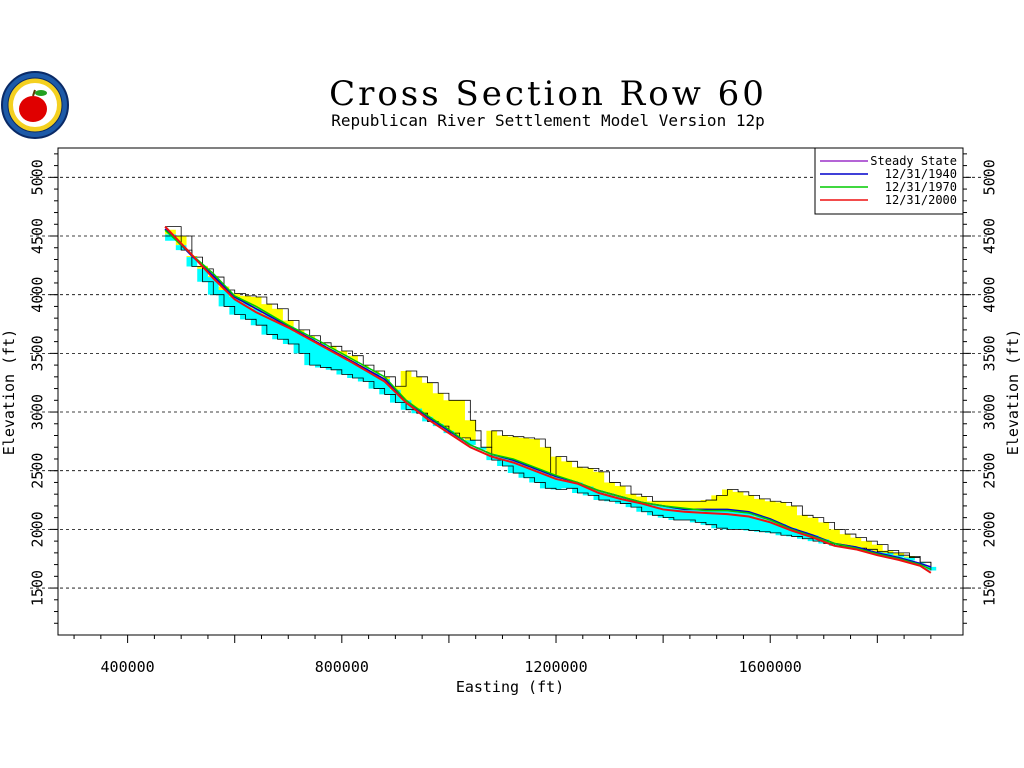 Image resolution: width=1024 pixels, height=768 pixels. What do you see at coordinates (990, 529) in the screenshot?
I see `y-tick-label-right: 2000` at bounding box center [990, 529].